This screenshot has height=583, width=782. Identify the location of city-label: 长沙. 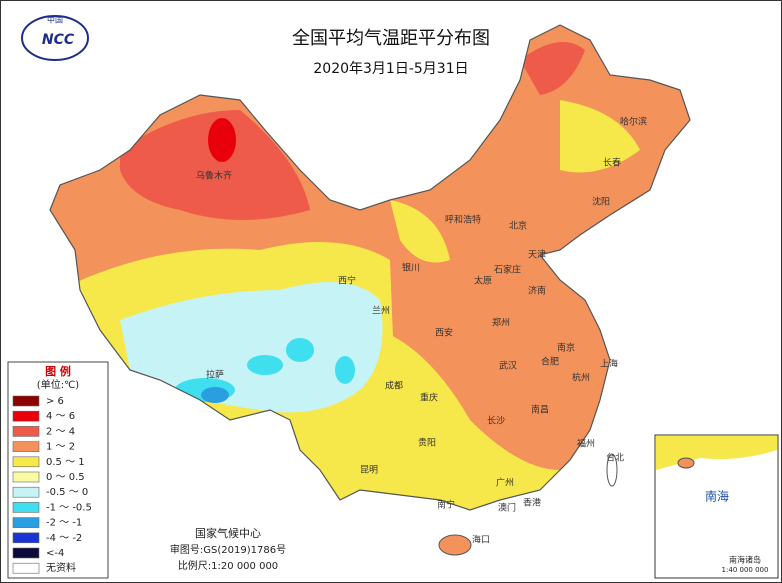
(496, 421).